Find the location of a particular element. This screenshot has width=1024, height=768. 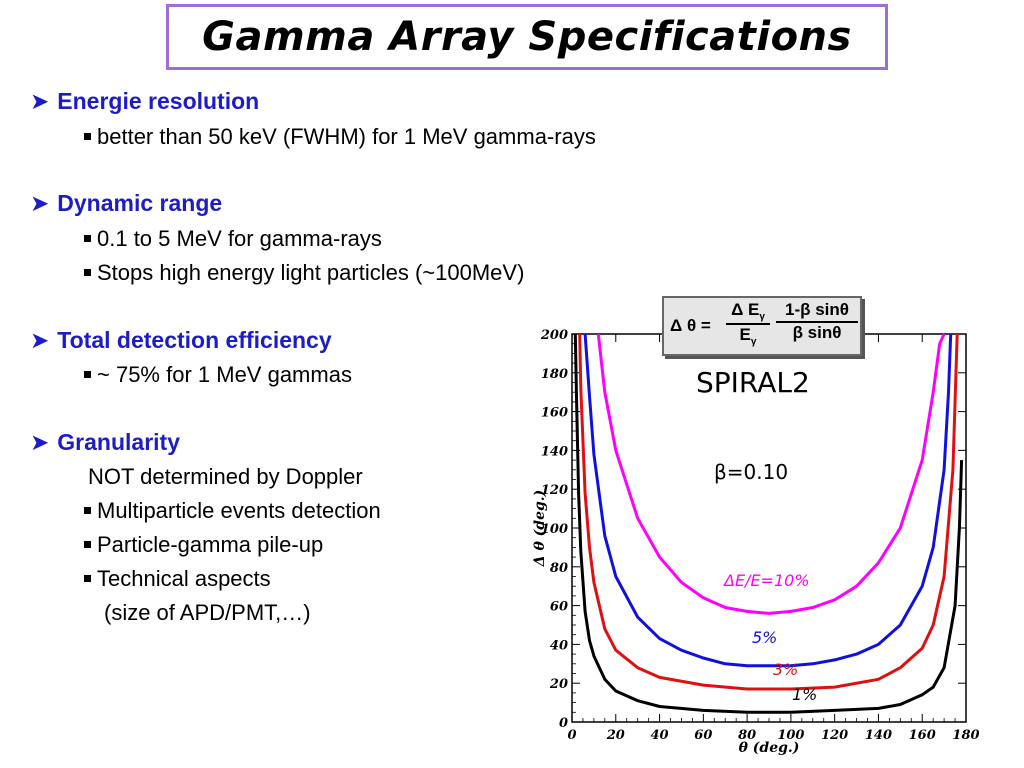

list-item: ~ 75% for 1 MeV gammas is located at coordinates (218, 375).